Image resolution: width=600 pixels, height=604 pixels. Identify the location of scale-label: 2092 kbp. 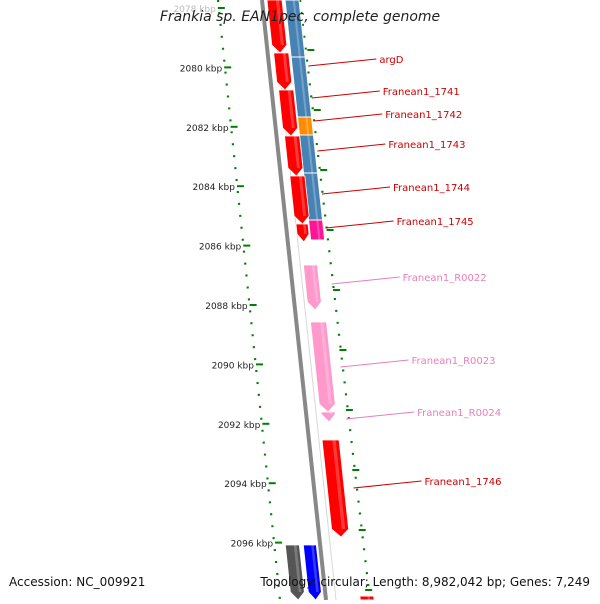
(239, 426).